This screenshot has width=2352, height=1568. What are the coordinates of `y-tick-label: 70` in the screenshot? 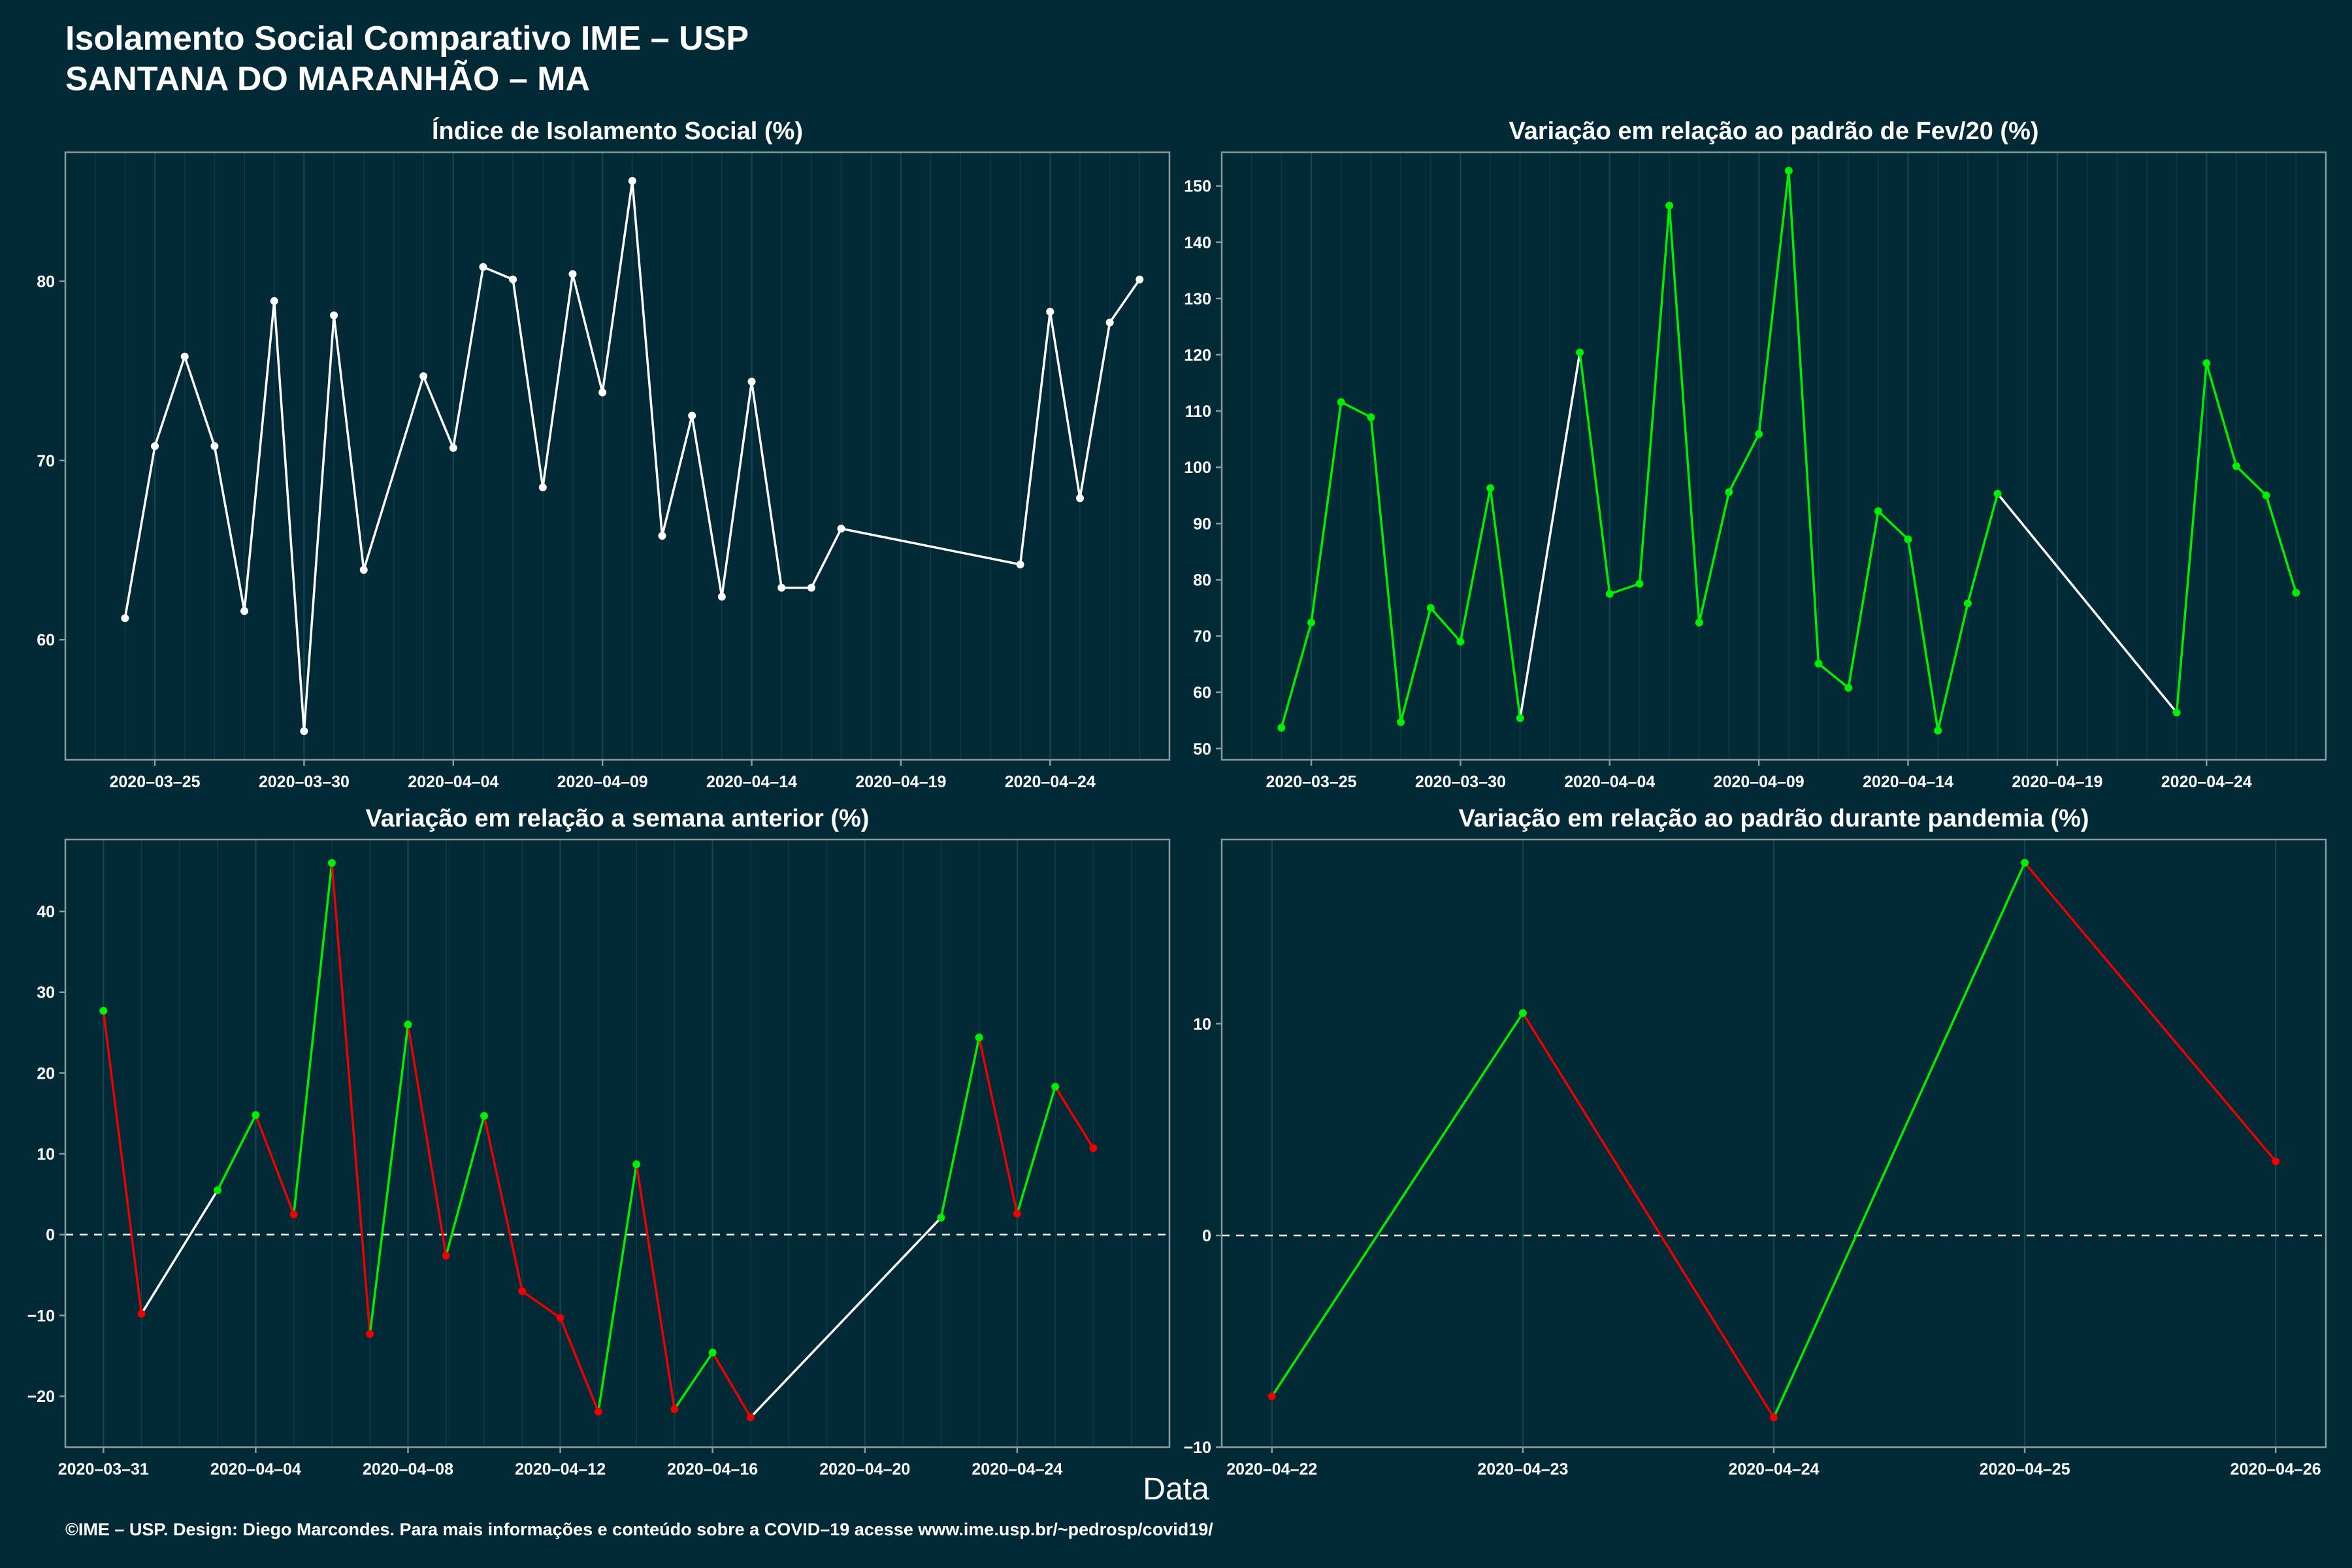 It's located at (46, 461).